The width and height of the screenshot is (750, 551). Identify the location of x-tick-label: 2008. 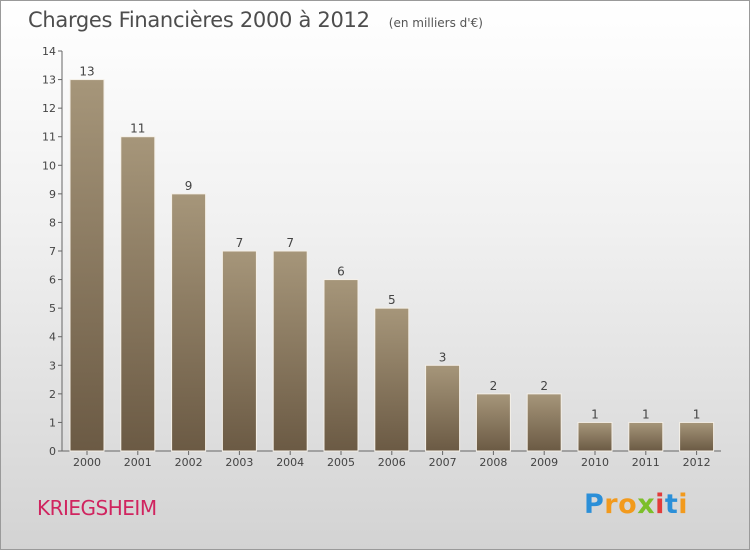
(493, 462).